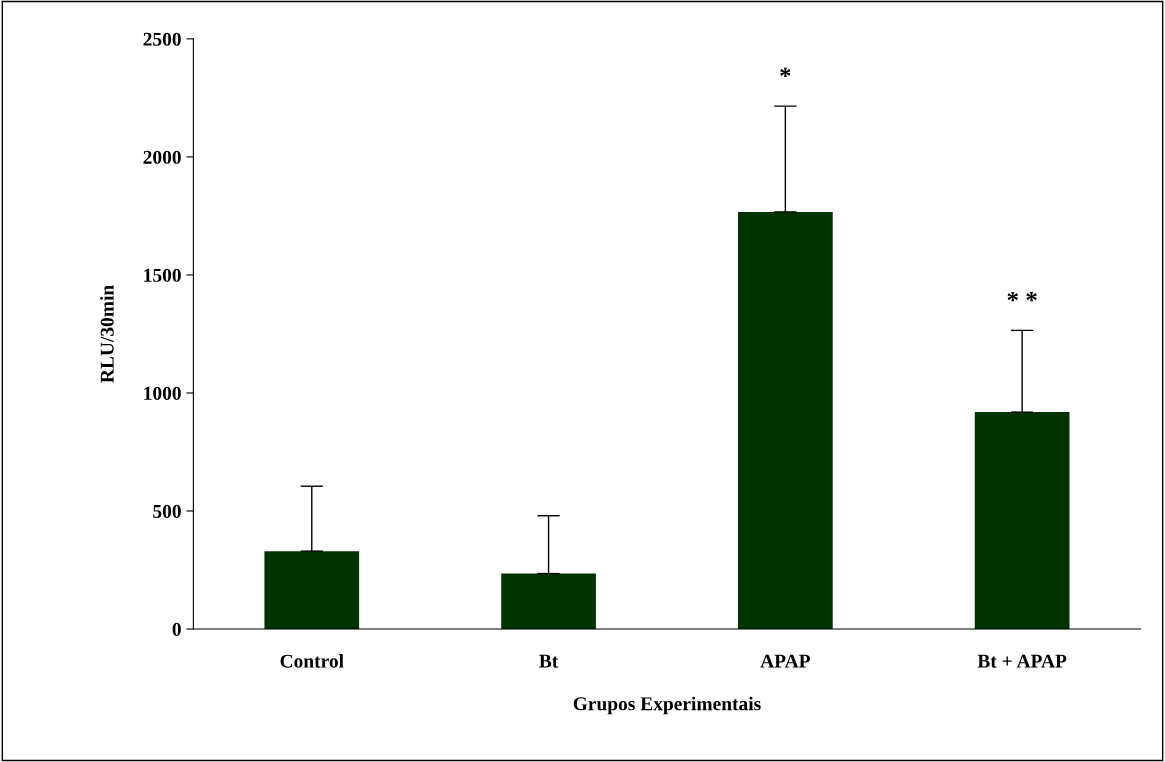 The height and width of the screenshot is (762, 1165). Describe the element at coordinates (162, 393) in the screenshot. I see `y-tick-label: 1000` at that location.